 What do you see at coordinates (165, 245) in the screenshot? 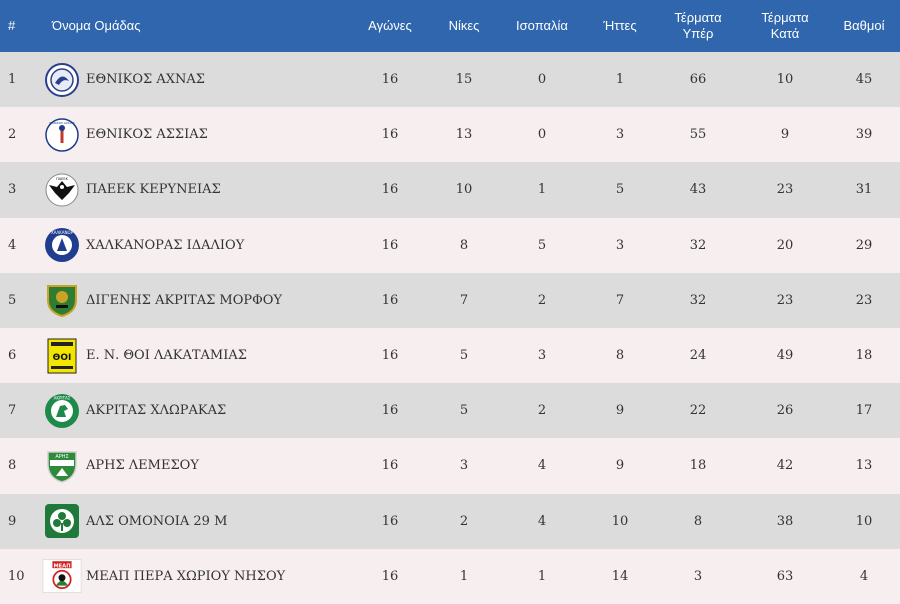
I see `team-name: ΧΑΛΚΑΝΟΡΑΣ ΙΔΑΛΙΟΥ` at bounding box center [165, 245].